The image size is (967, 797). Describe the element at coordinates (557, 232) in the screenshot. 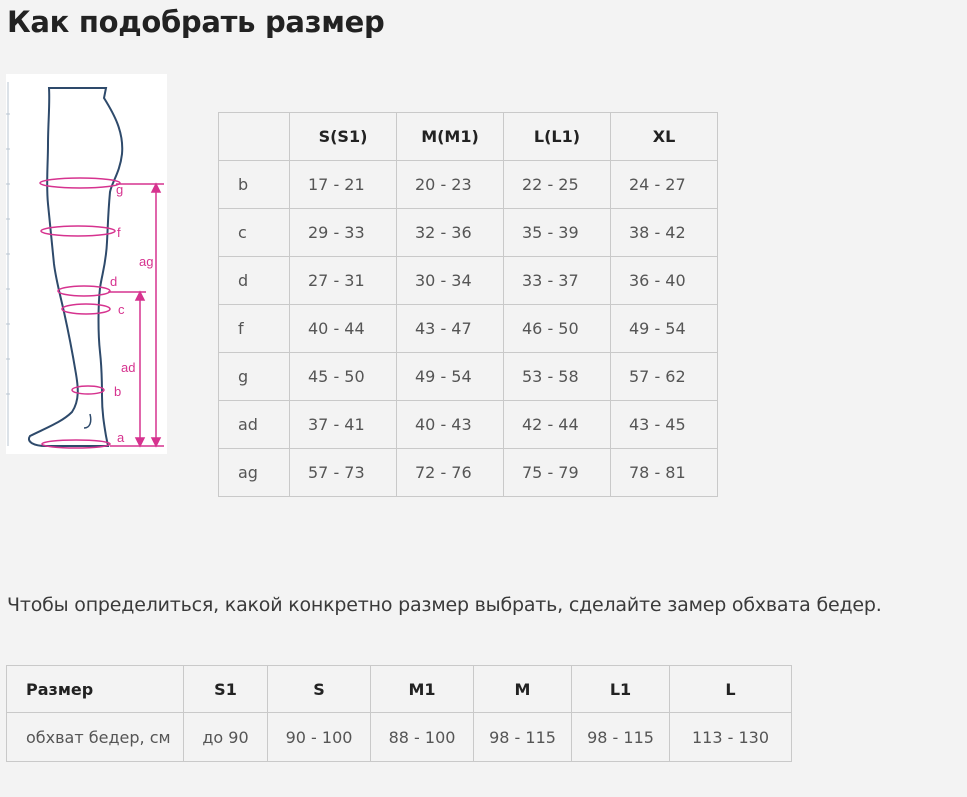

I see `table-cell: 35 - 39` at that location.